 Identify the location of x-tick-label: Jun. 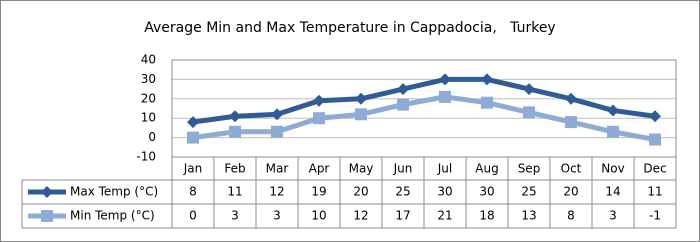
(403, 169).